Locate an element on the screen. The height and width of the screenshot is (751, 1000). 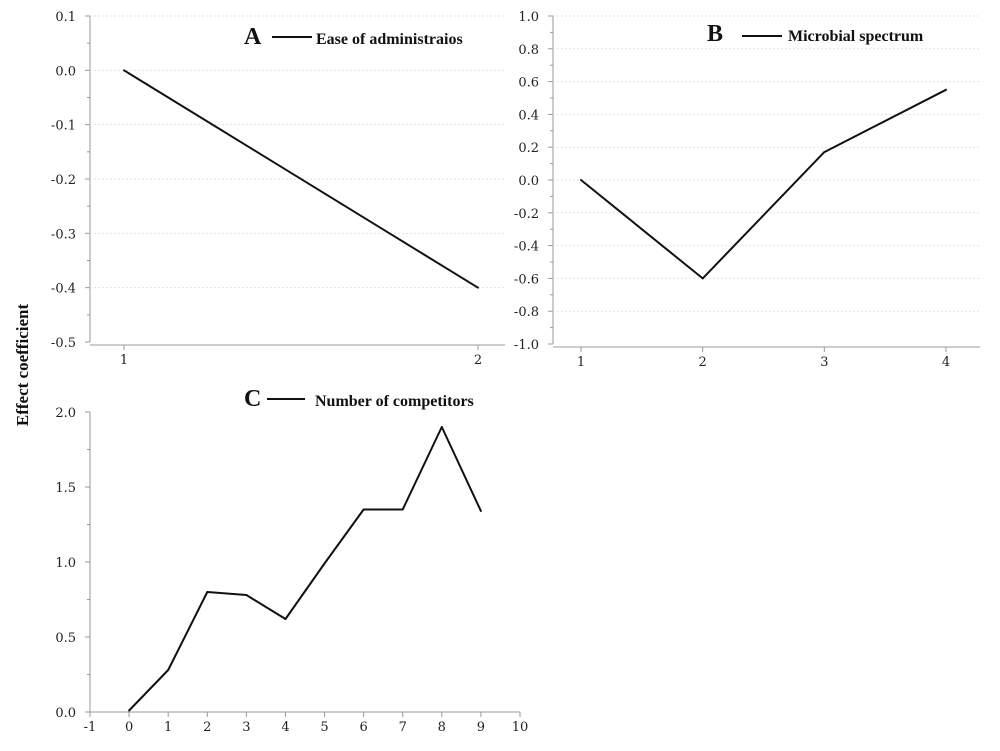
panel-letter: A is located at coordinates (253, 37).